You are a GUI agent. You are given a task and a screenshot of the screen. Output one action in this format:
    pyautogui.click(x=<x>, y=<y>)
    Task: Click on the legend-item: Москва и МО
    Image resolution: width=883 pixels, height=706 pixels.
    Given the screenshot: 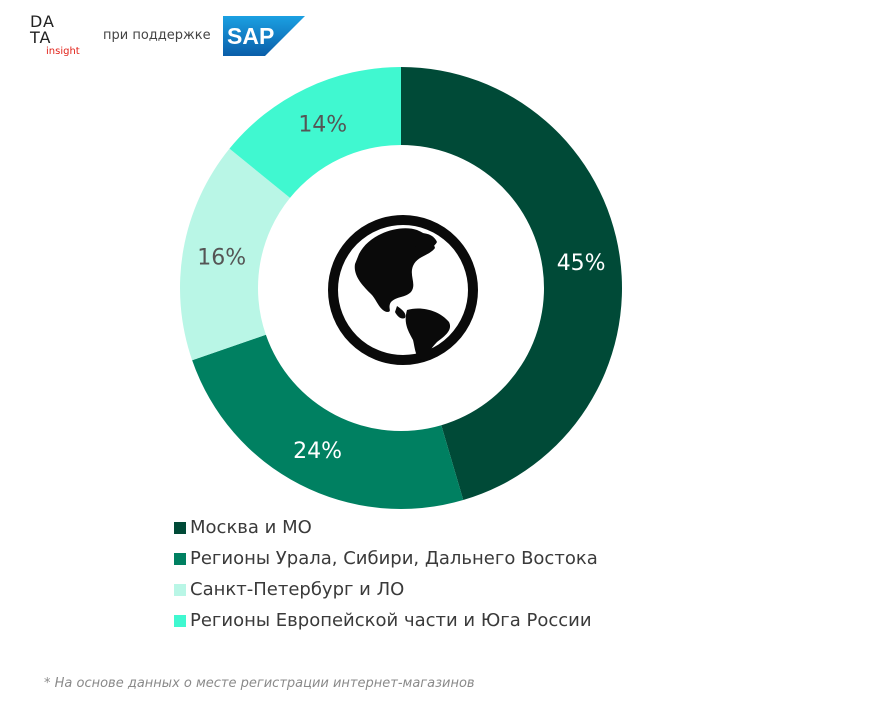 What is the action you would take?
    pyautogui.click(x=494, y=527)
    